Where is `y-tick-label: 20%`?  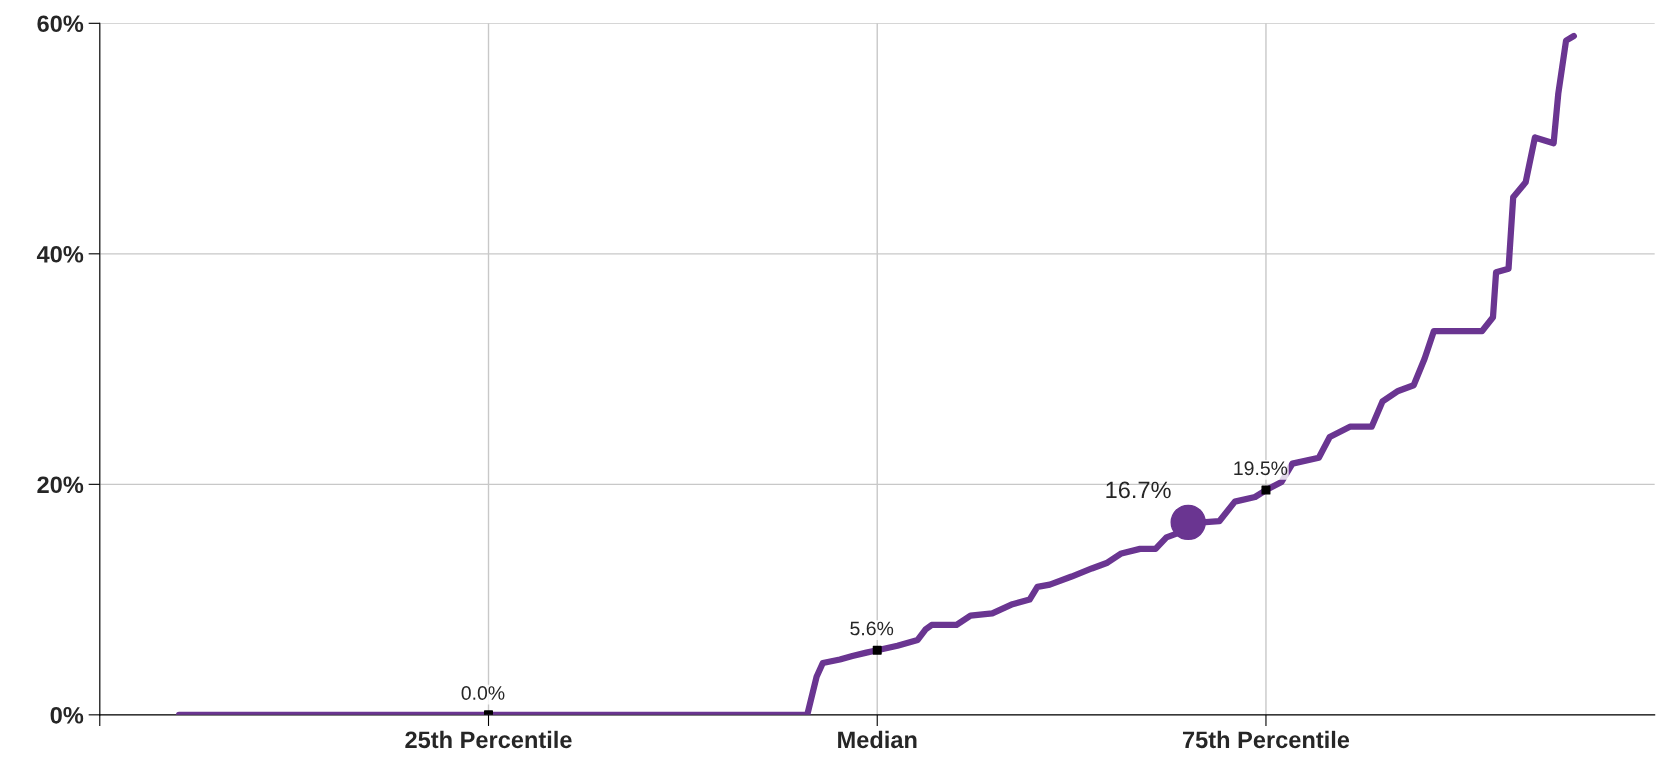
y-tick-label: 20% is located at coordinates (60, 485).